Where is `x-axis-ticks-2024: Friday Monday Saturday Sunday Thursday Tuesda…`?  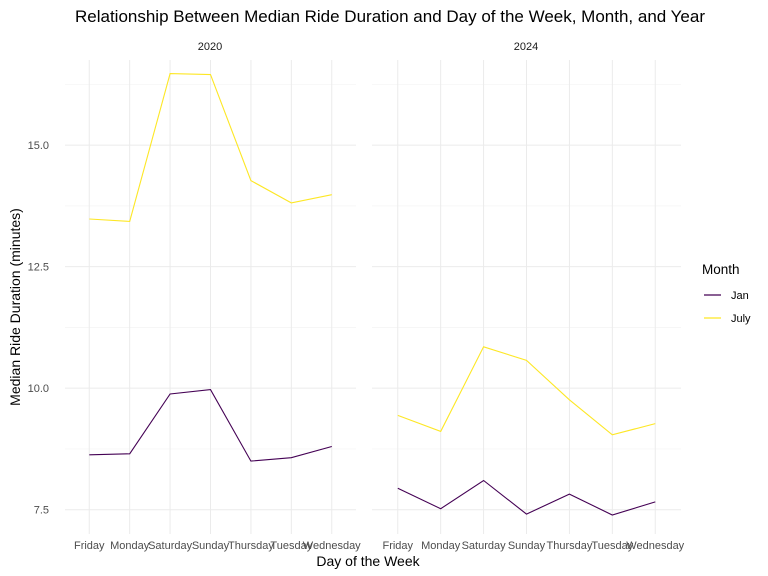
x-axis-ticks-2024: Friday Monday Saturday Sunday Thursday Tuesda… is located at coordinates (533, 546).